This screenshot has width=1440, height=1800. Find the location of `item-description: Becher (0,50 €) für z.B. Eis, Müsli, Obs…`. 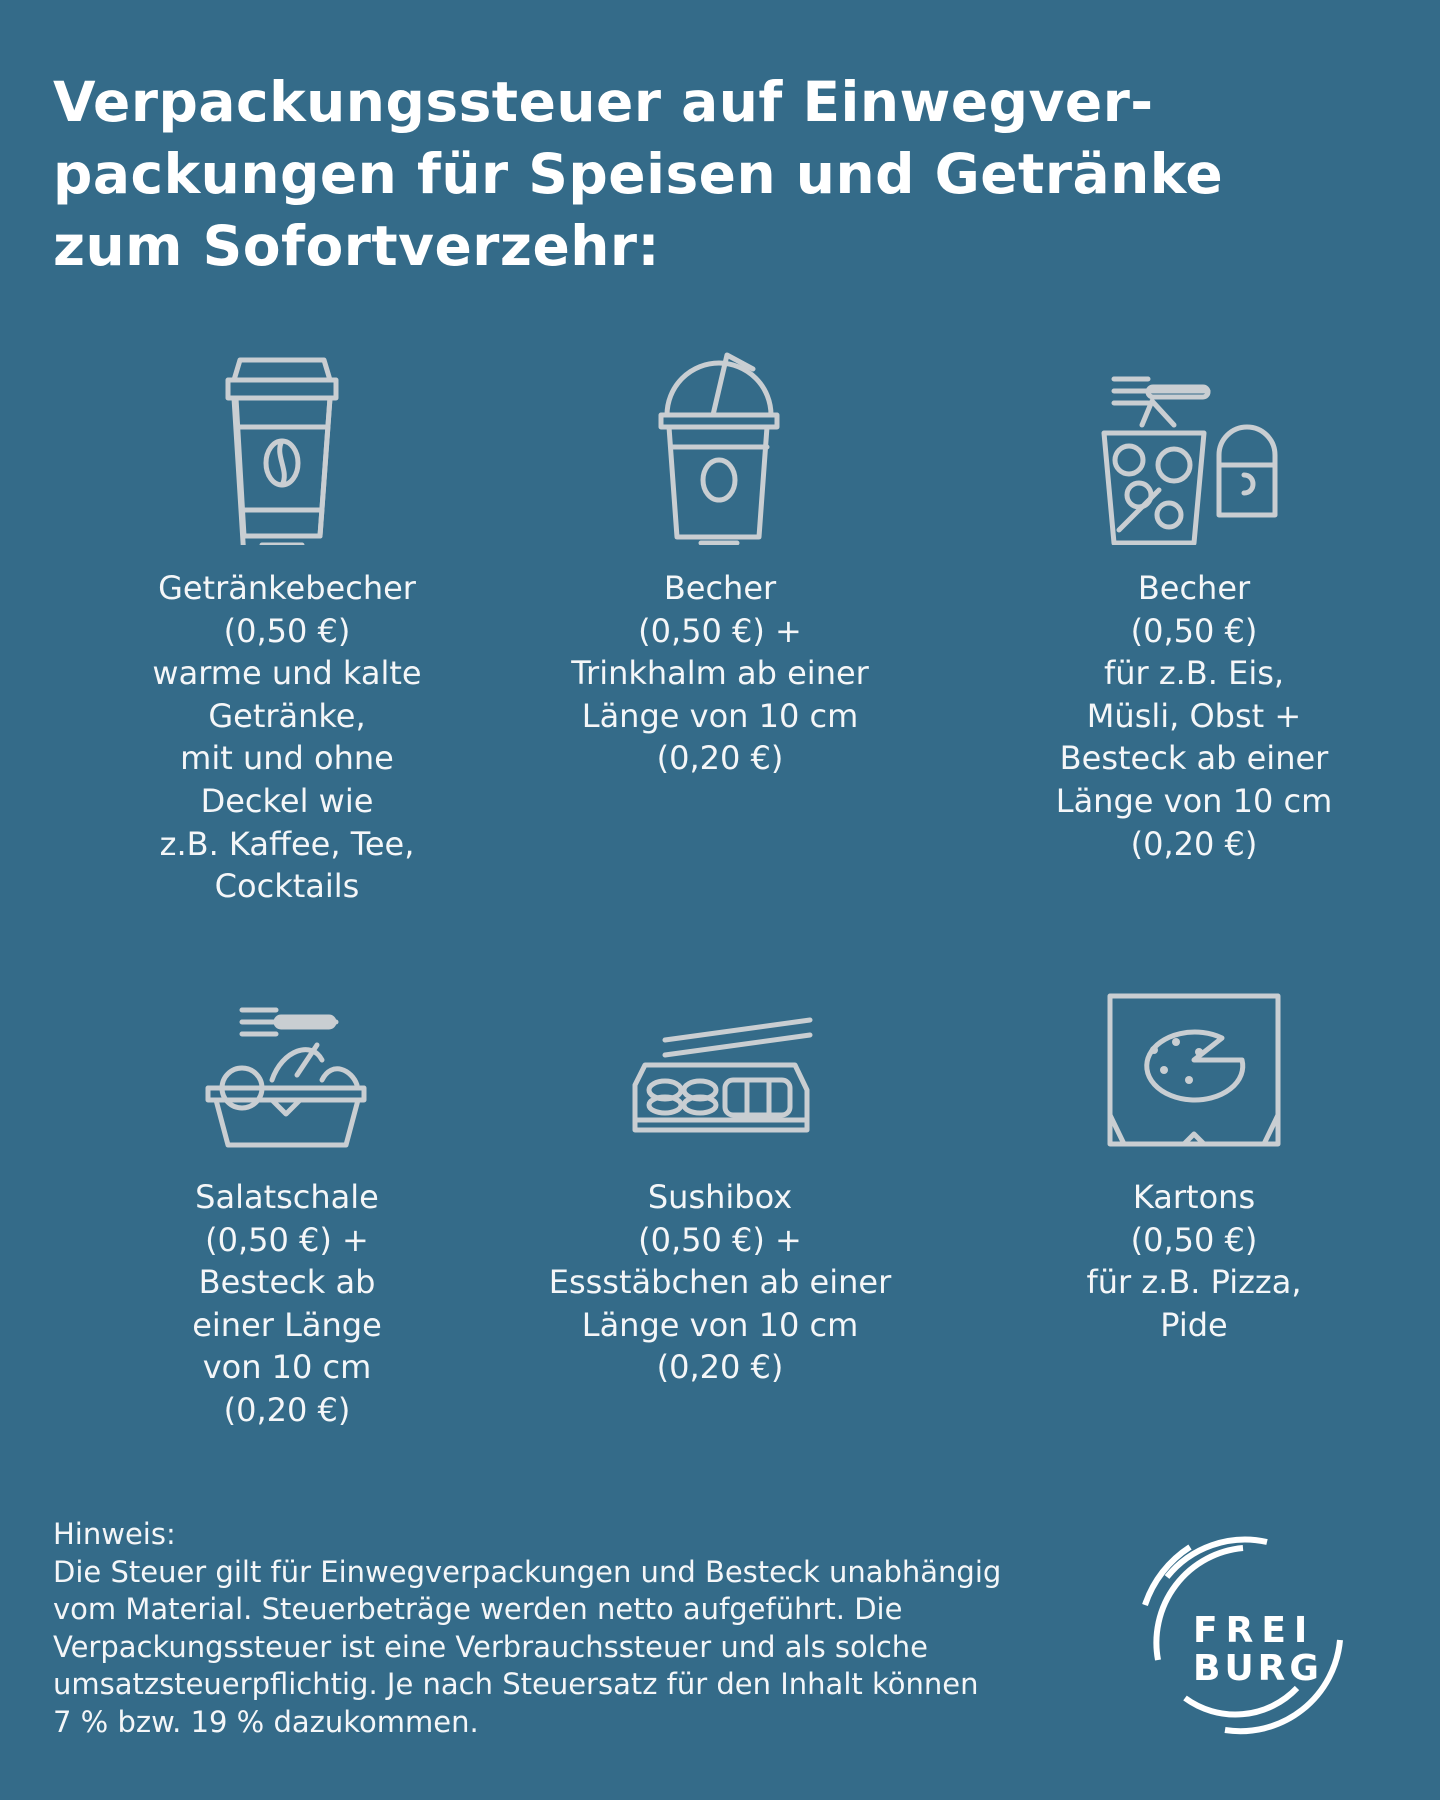

item-description: Becher (0,50 €) für z.B. Eis, Müsli, Obs… is located at coordinates (1194, 716).